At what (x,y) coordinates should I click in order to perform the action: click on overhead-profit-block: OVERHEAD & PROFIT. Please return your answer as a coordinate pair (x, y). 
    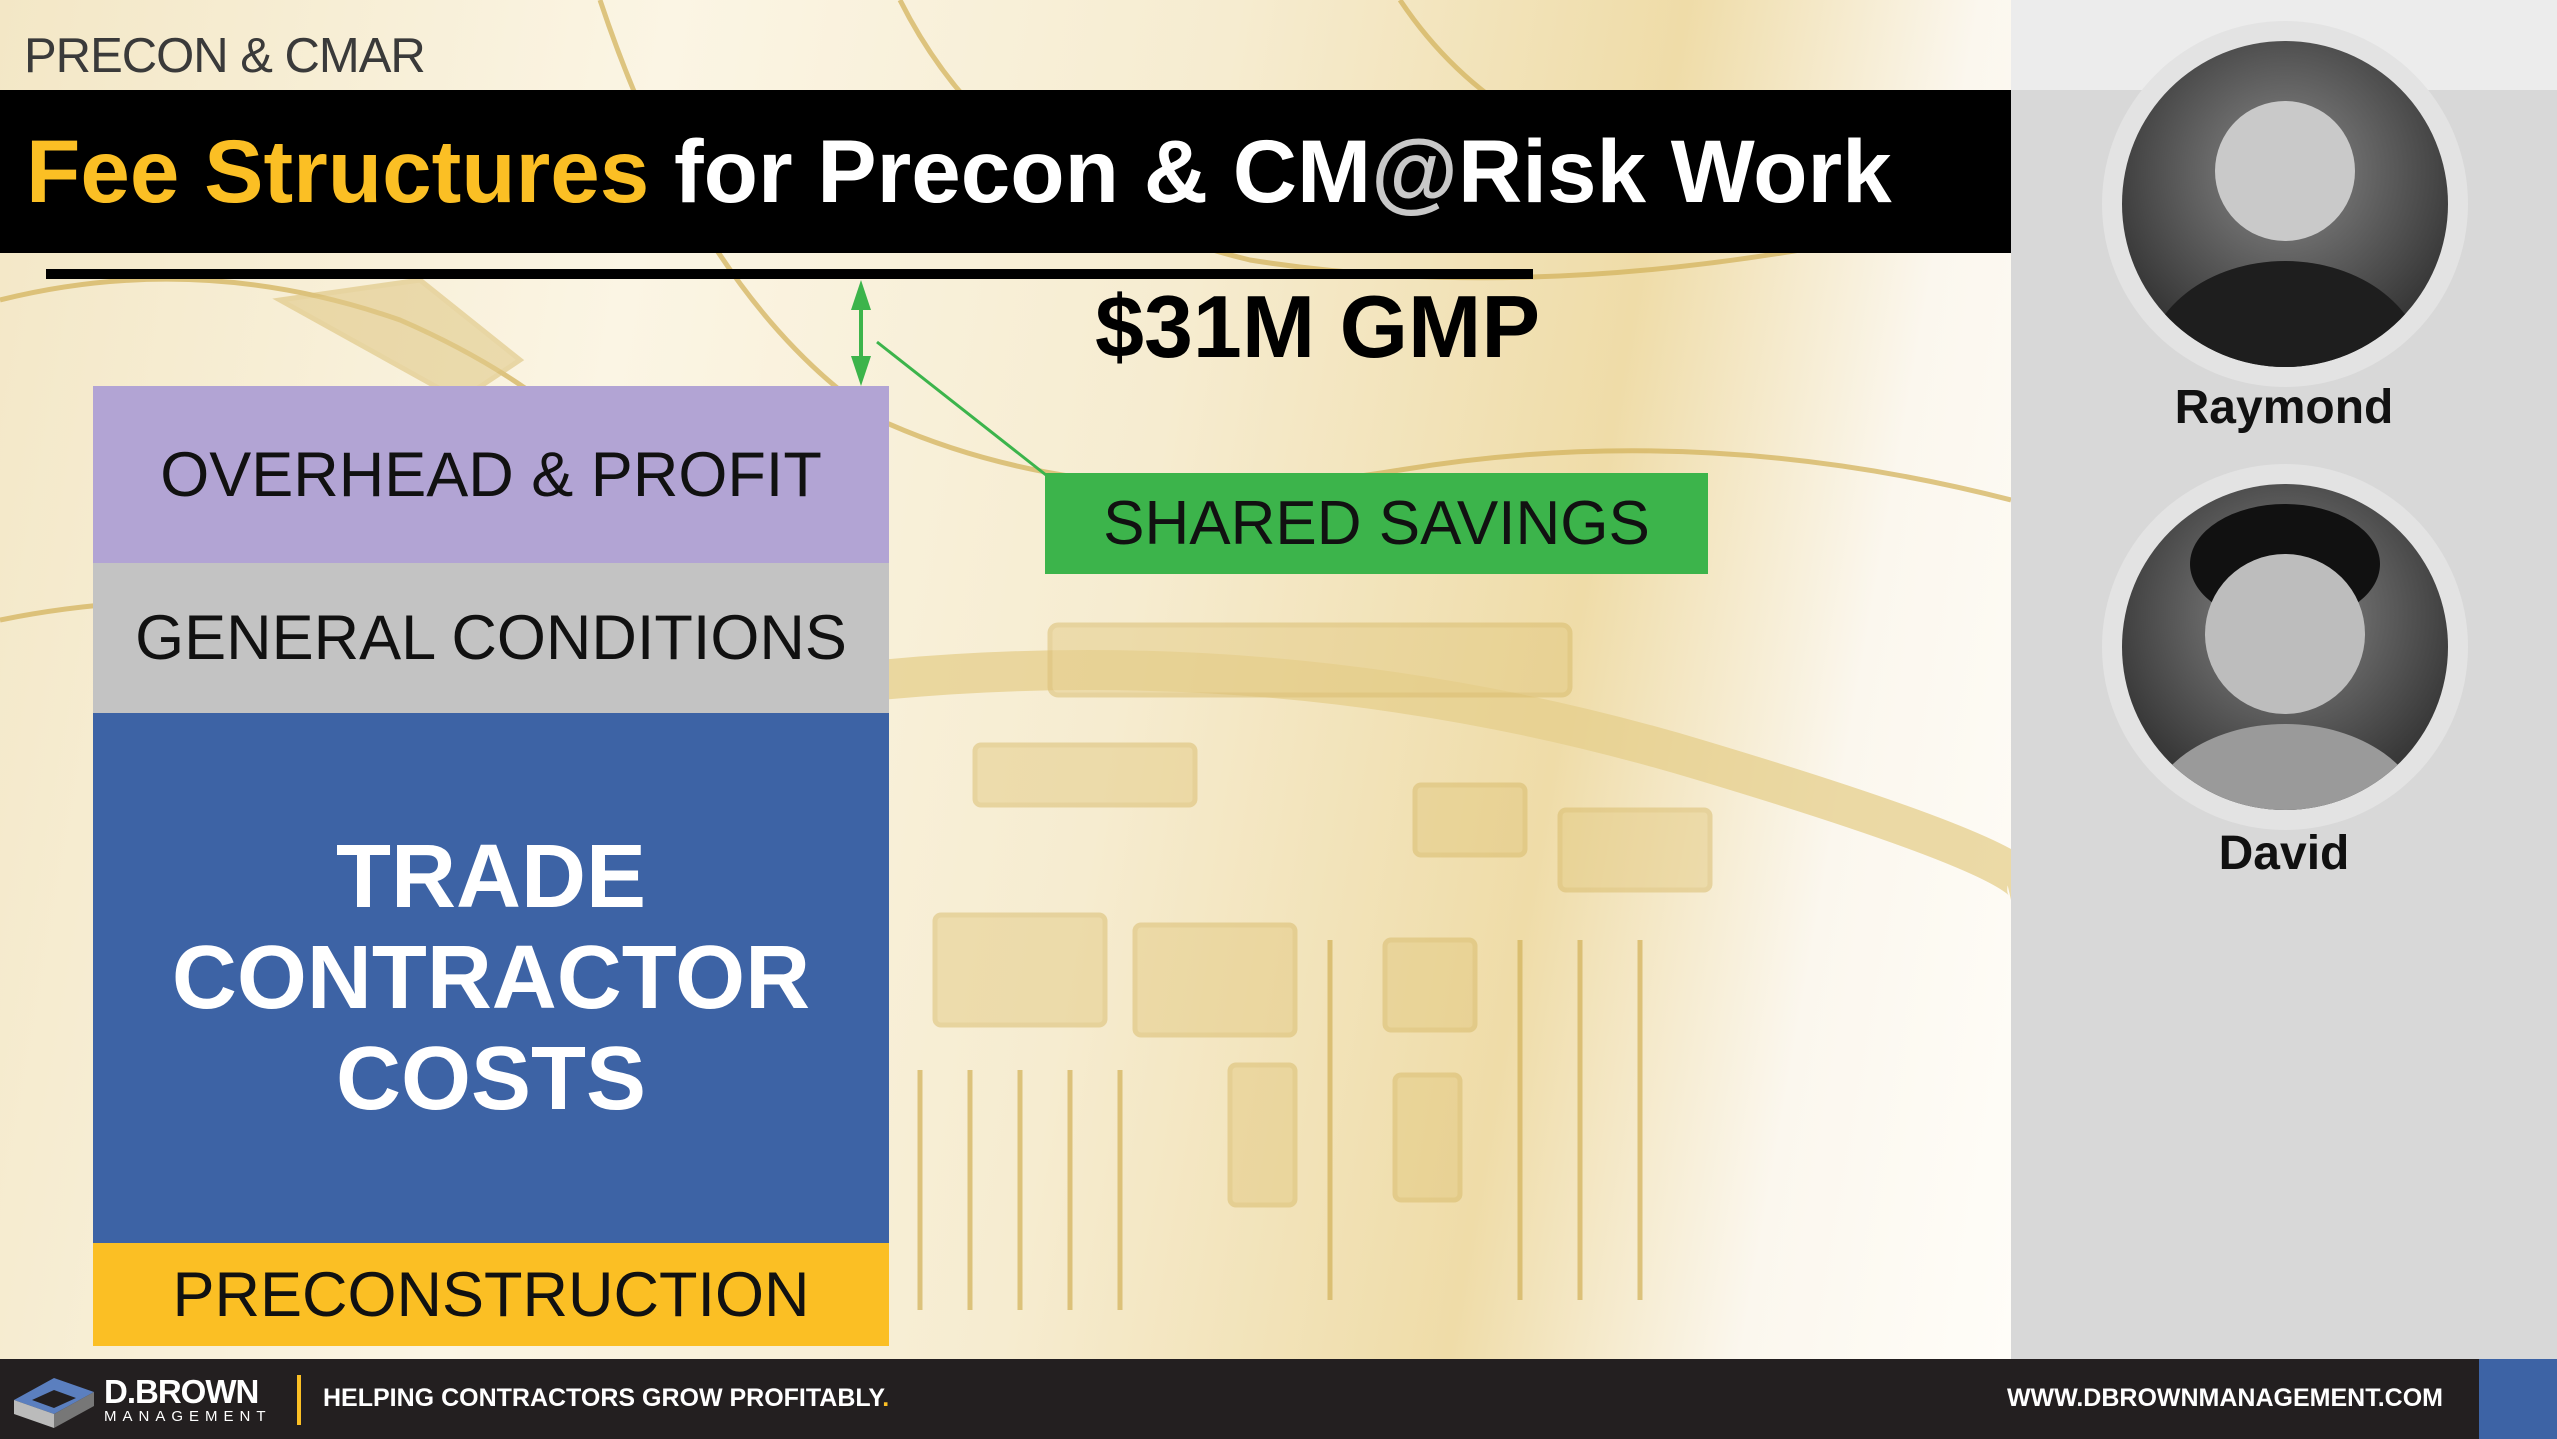
    Looking at the image, I should click on (491, 474).